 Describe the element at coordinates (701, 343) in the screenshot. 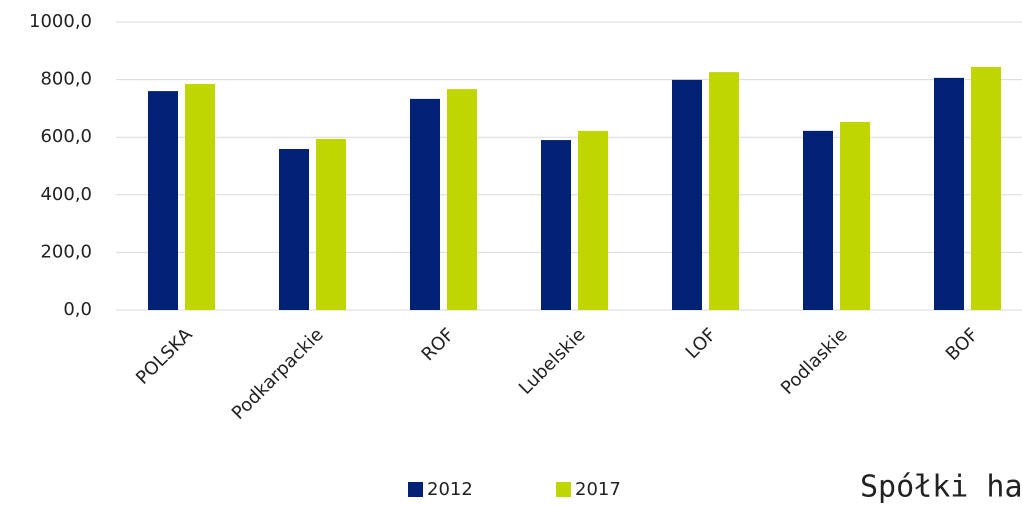

I see `x-tick-label: LOF` at that location.